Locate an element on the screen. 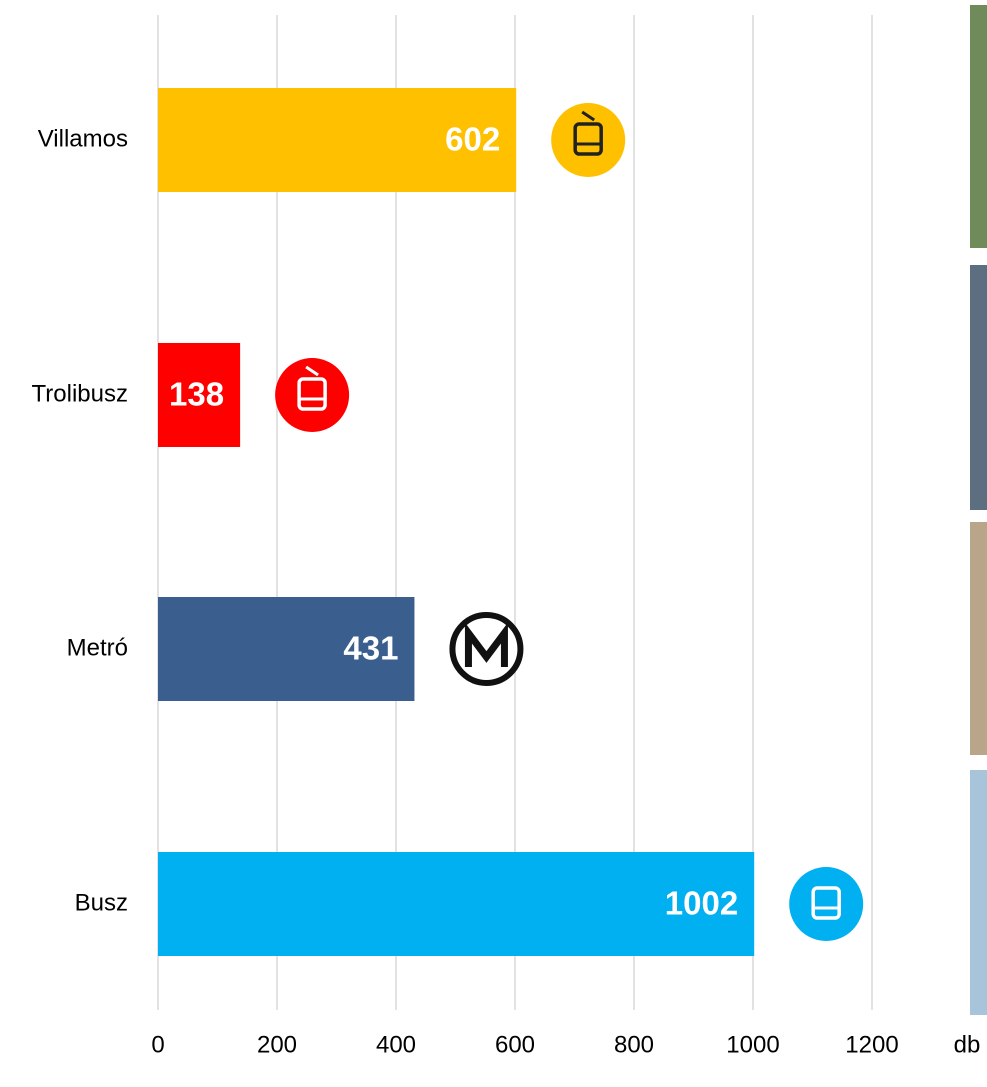 The image size is (987, 1087). data-label: 1002 is located at coordinates (701, 903).